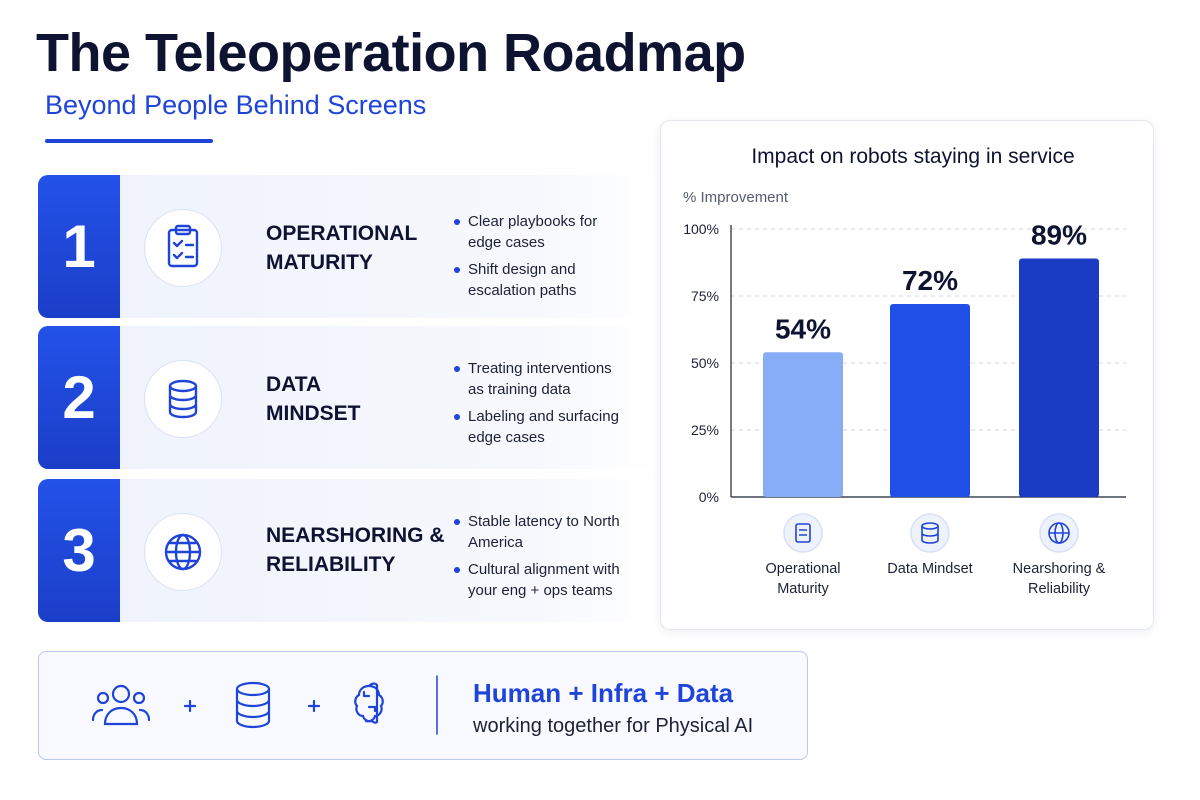  I want to click on step-number: 2, so click(79, 397).